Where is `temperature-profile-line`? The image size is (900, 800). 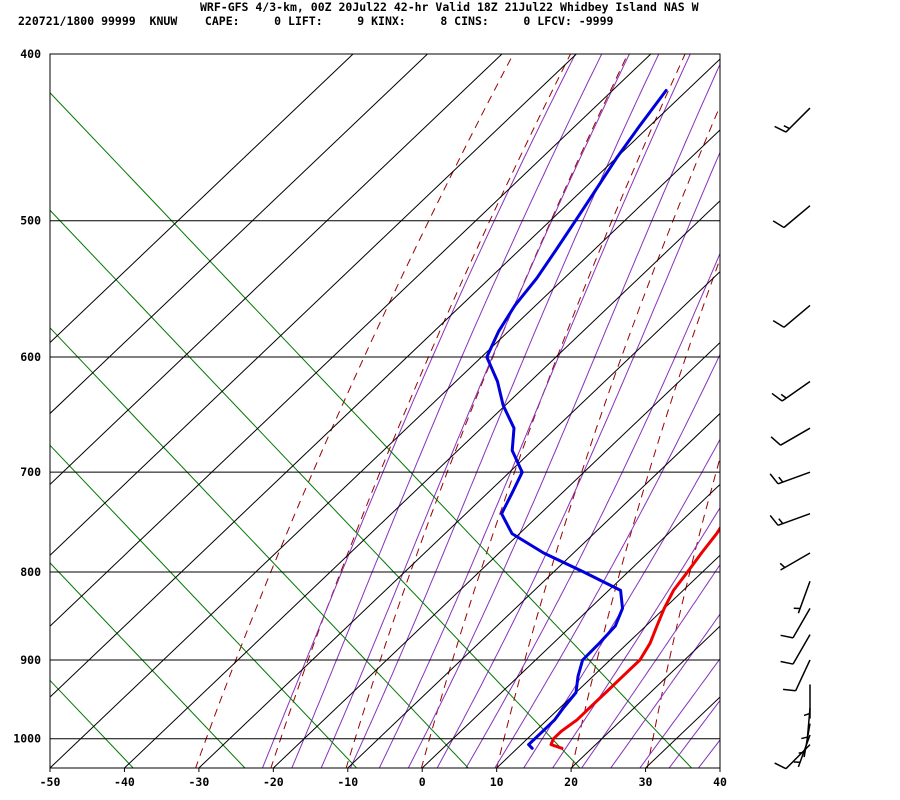
temperature-profile-line is located at coordinates (634, 637).